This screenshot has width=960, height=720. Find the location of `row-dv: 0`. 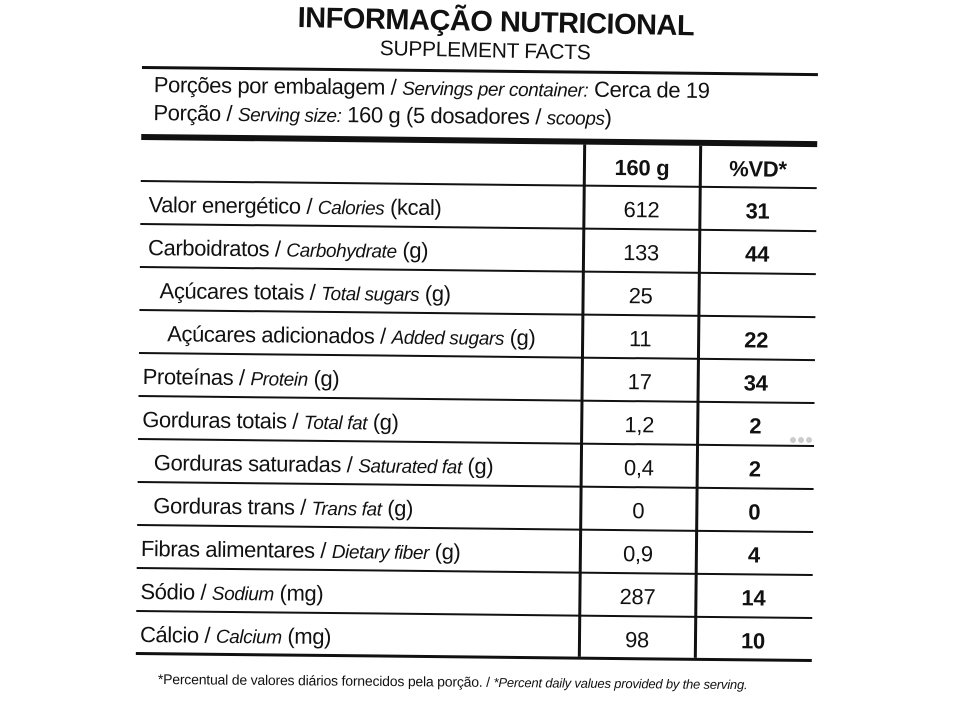

row-dv: 0 is located at coordinates (754, 512).